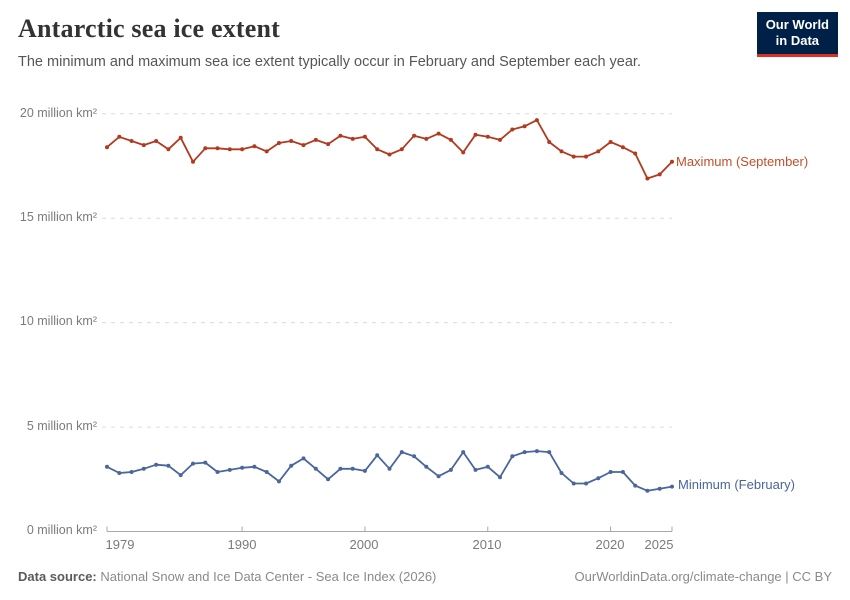 The width and height of the screenshot is (850, 600). Describe the element at coordinates (742, 161) in the screenshot. I see `series-label-maximum-september: Maximum (September)` at that location.